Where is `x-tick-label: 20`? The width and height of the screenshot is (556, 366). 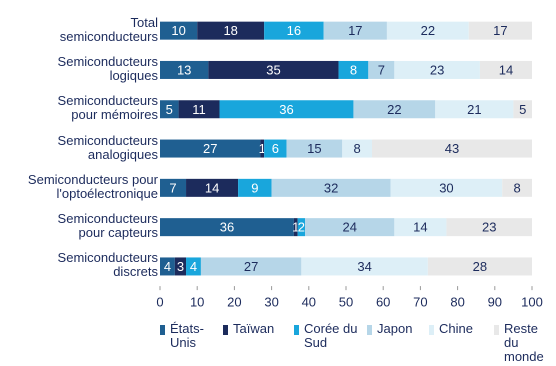
x-tick-label: 20 is located at coordinates (234, 302).